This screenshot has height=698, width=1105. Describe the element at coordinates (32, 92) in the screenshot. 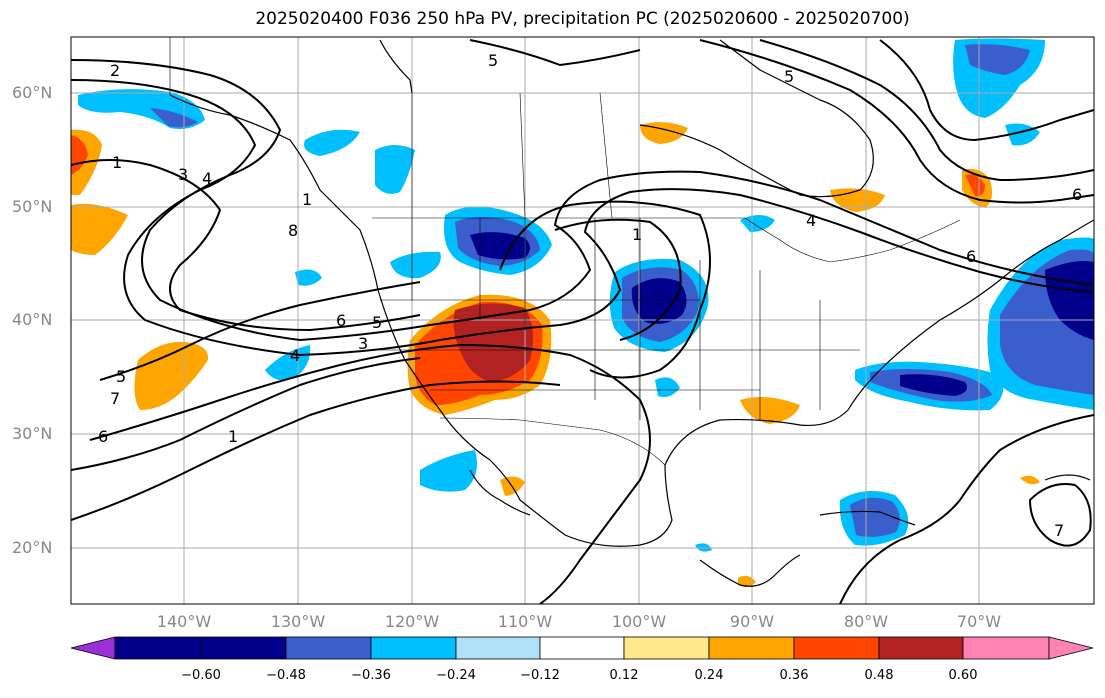

I see `lat-label: 60°N` at that location.